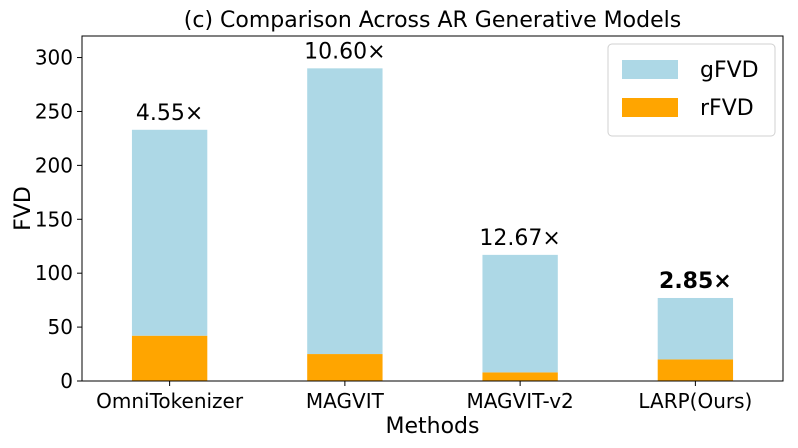  Describe the element at coordinates (54, 219) in the screenshot. I see `y-tick-label-3: 150` at that location.